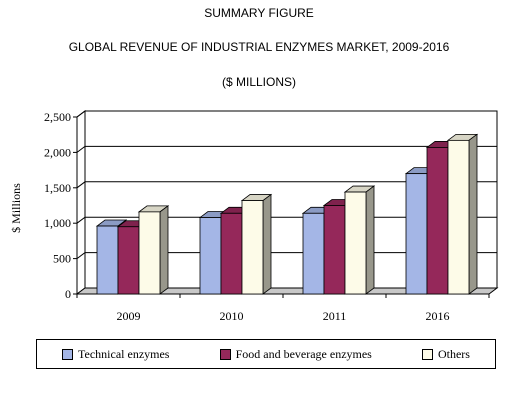 Image resolution: width=518 pixels, height=400 pixels. What do you see at coordinates (427, 354) in the screenshot?
I see `legend-swatch-others` at bounding box center [427, 354].